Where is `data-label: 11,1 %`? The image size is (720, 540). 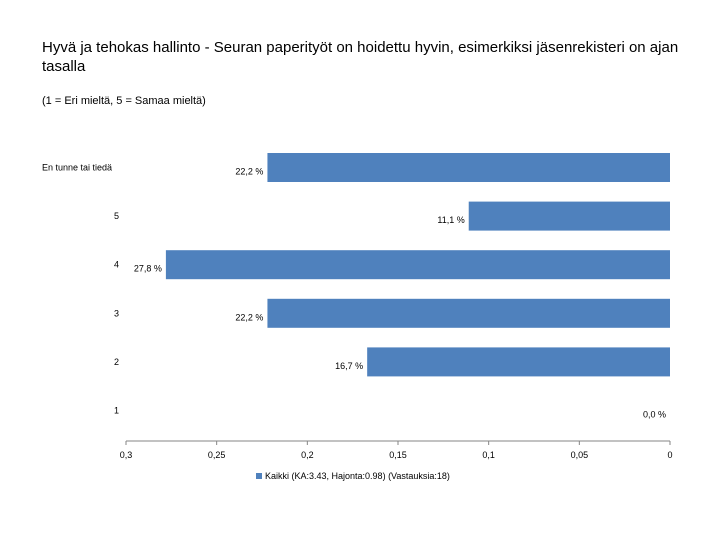
data-label: 11,1 % is located at coordinates (450, 220).